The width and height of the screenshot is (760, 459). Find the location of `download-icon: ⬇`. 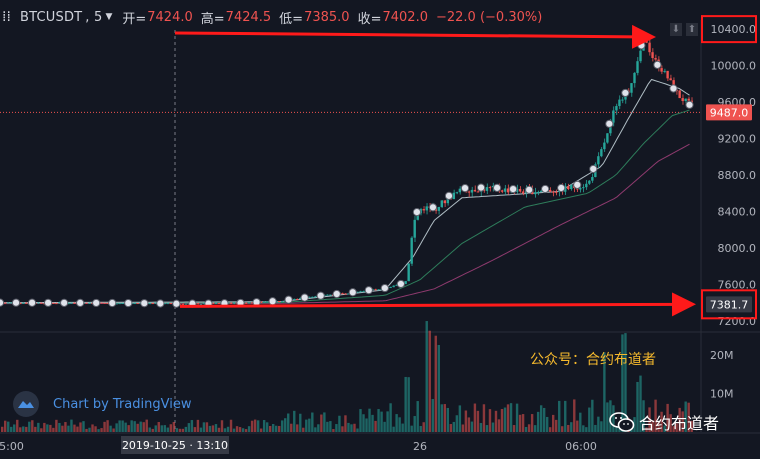

download-icon: ⬇ is located at coordinates (676, 29).